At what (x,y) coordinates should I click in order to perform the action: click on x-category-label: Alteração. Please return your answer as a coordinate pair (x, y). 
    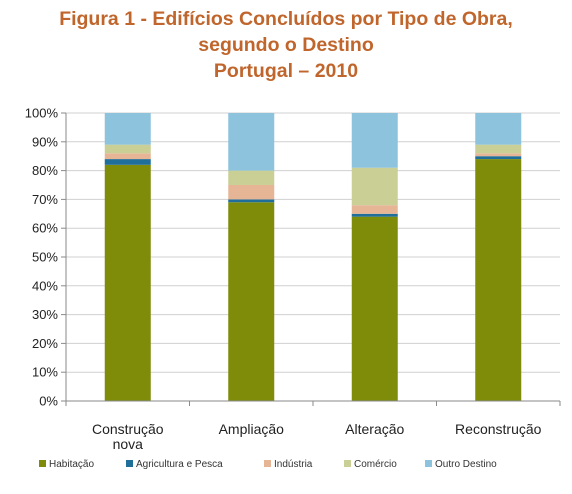
    Looking at the image, I should click on (374, 429).